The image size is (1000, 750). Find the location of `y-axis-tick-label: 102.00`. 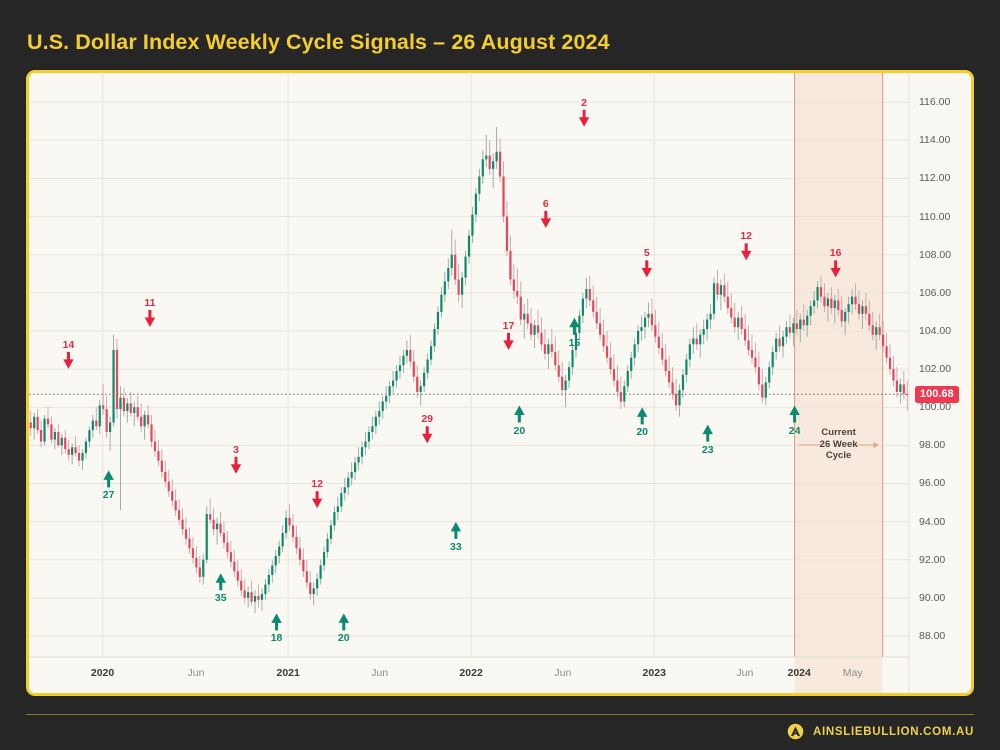

y-axis-tick-label: 102.00 is located at coordinates (935, 369).